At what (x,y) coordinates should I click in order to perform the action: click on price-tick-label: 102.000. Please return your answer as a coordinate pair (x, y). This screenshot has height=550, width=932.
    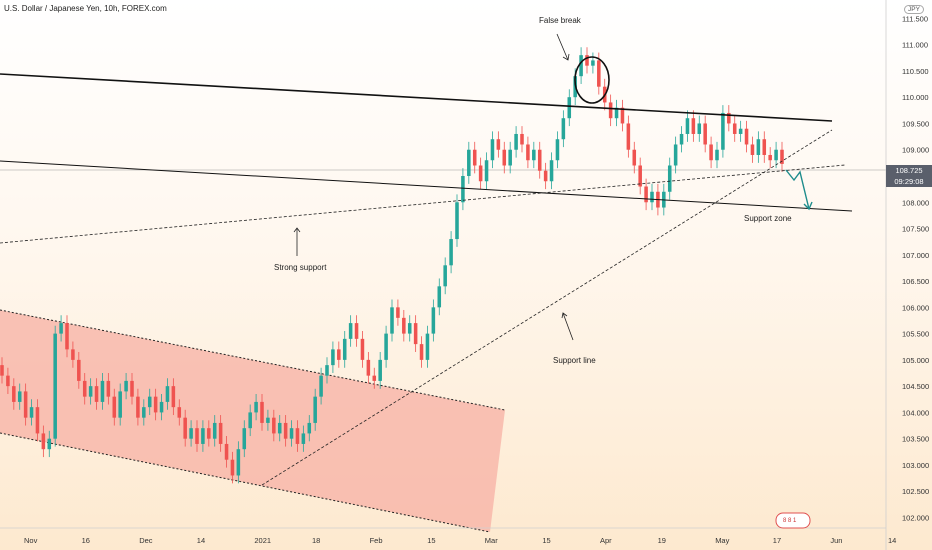
    Looking at the image, I should click on (915, 517).